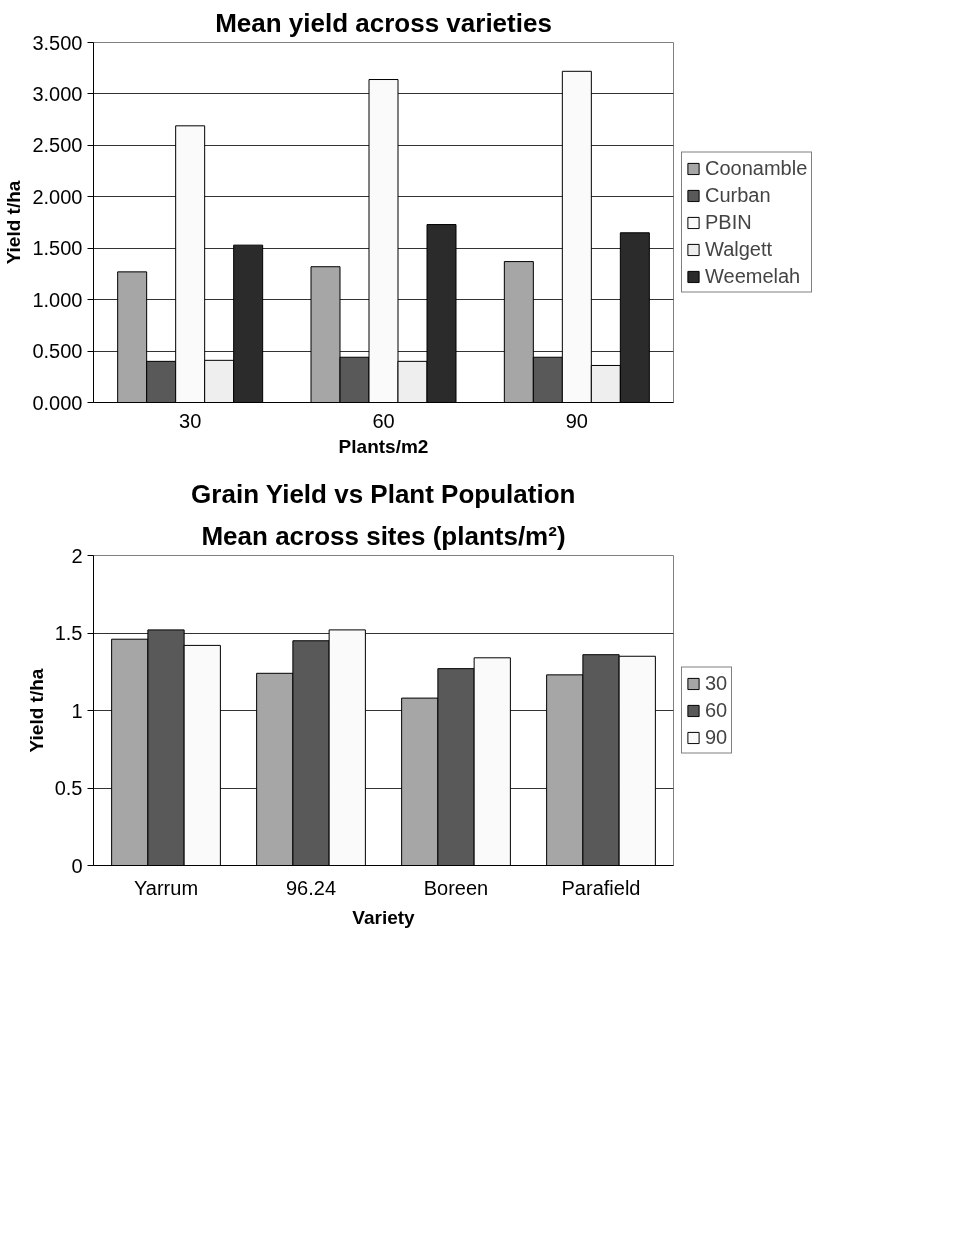 The image size is (954, 1252). Describe the element at coordinates (728, 222) in the screenshot. I see `legend-label: PBIN` at that location.